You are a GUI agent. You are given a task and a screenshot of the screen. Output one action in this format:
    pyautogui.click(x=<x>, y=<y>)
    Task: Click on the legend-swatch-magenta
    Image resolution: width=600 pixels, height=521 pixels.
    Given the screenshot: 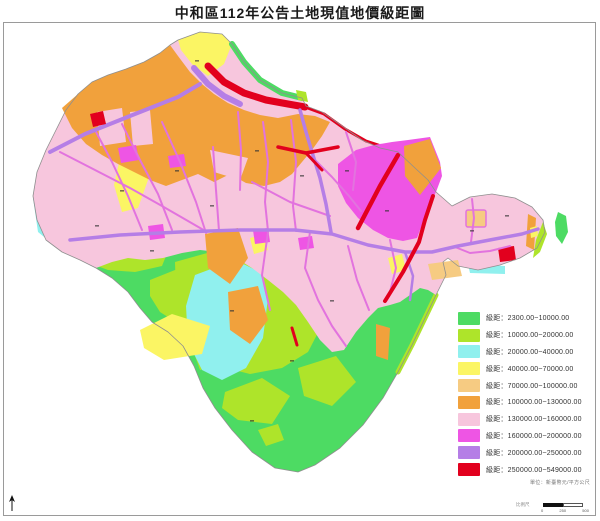 What is the action you would take?
    pyautogui.click(x=469, y=436)
    